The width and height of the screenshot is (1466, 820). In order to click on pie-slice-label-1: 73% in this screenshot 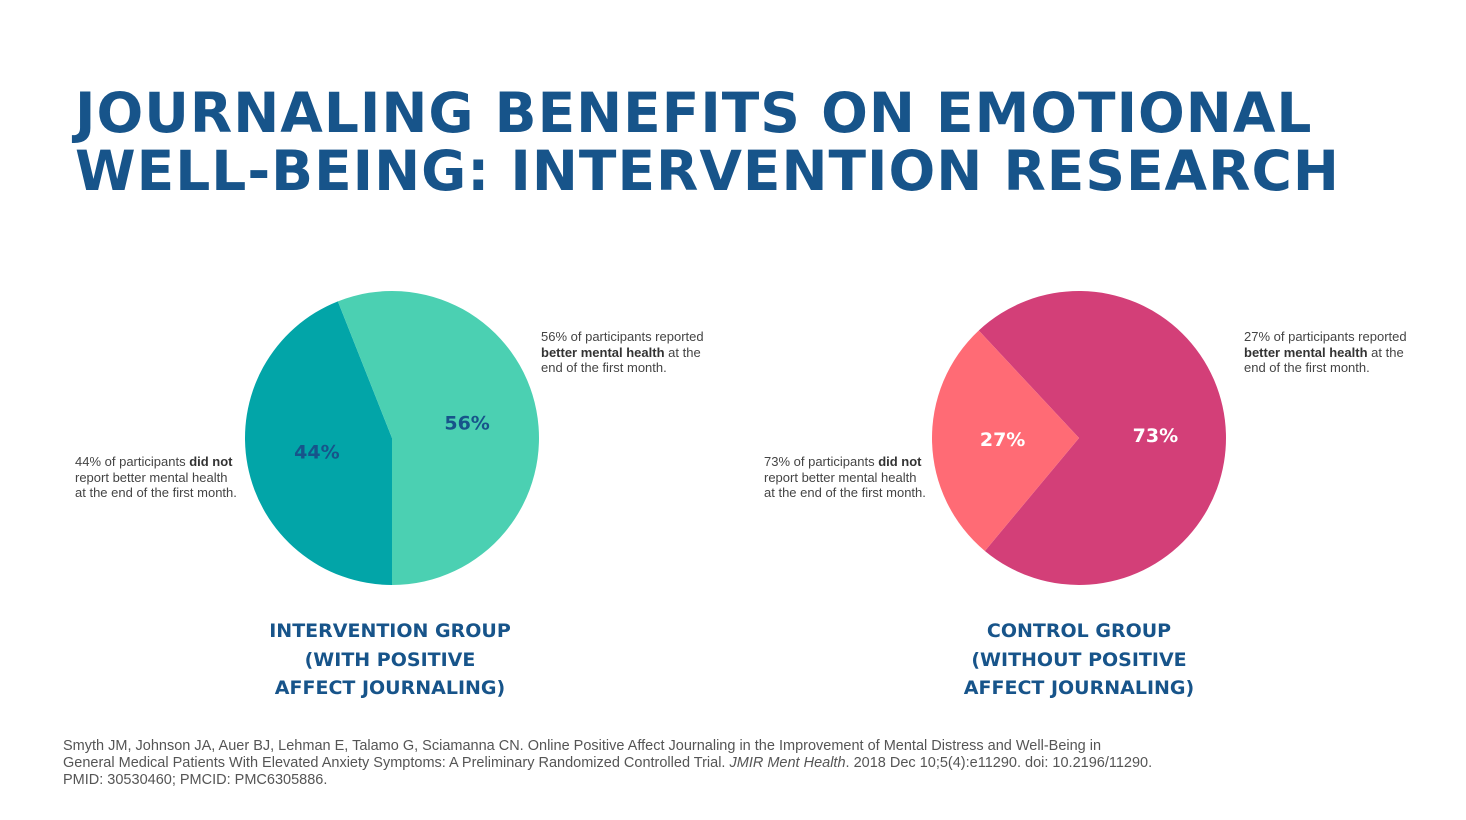, I will do `click(1155, 436)`.